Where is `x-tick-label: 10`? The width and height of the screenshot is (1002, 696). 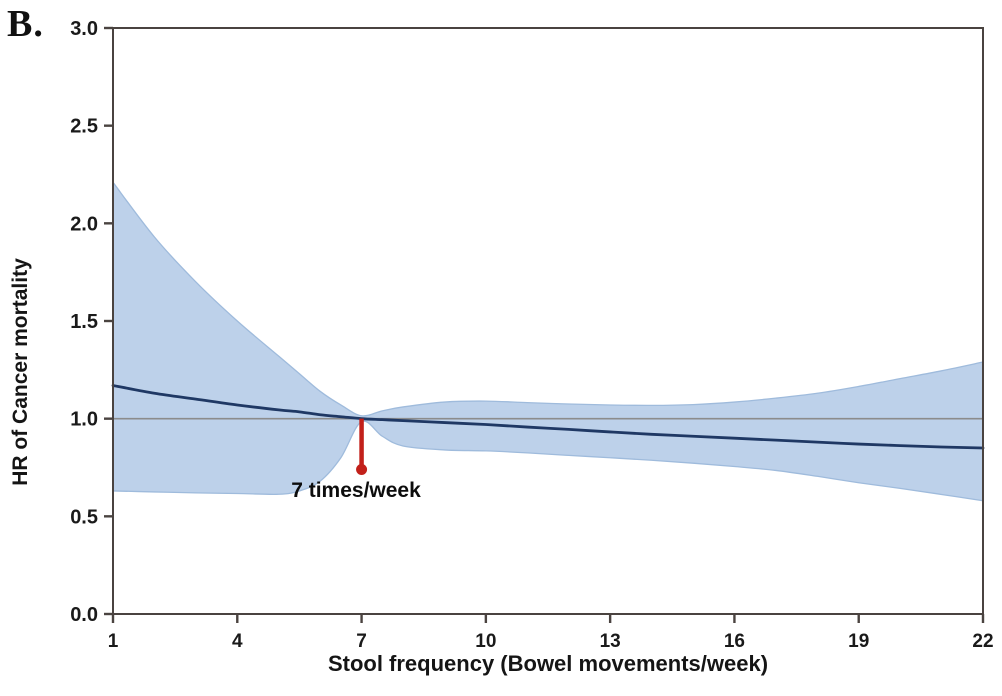
x-tick-label: 10 is located at coordinates (485, 641).